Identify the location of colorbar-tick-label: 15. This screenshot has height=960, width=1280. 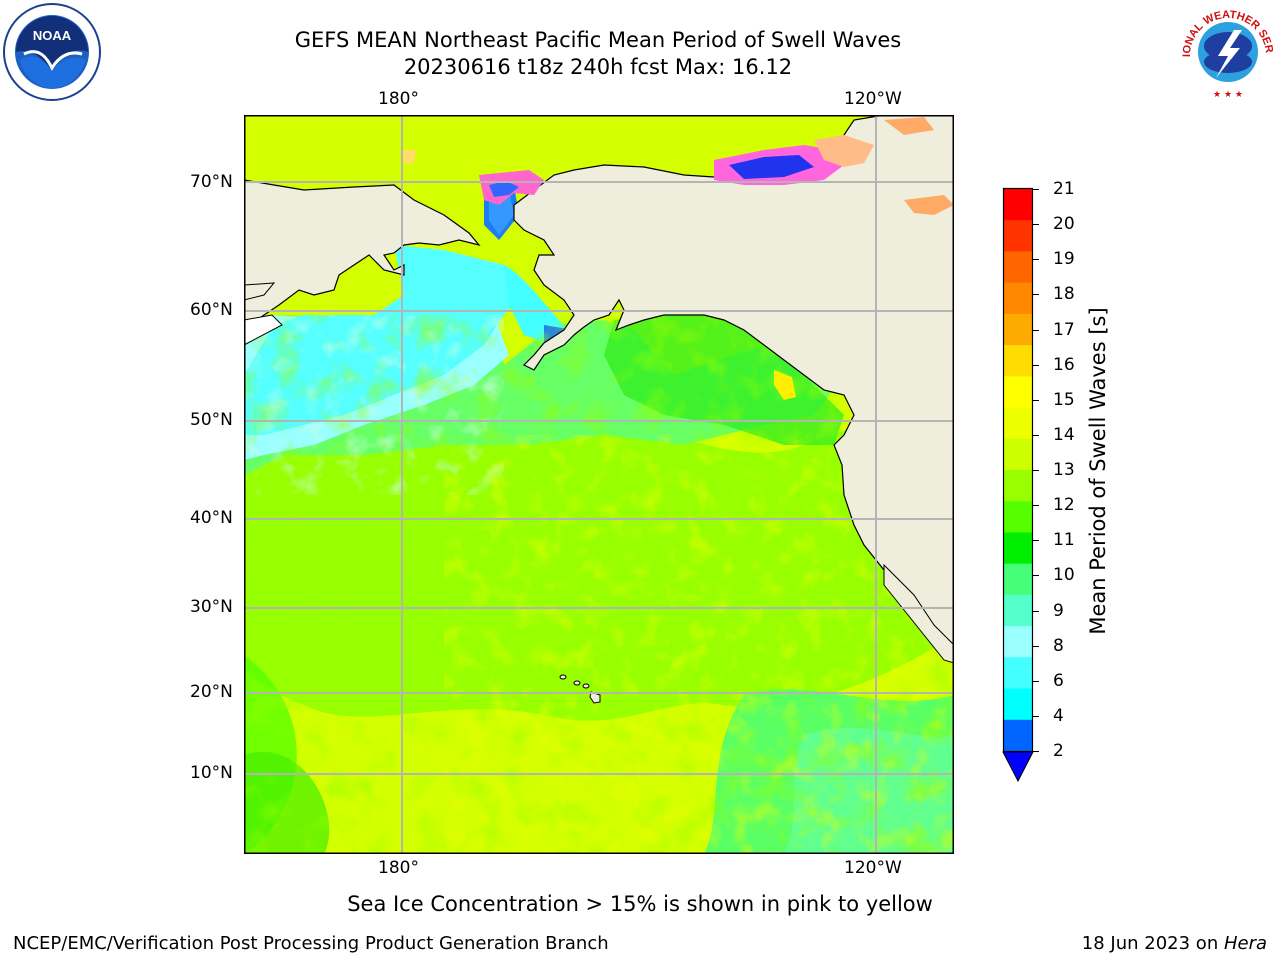
(1064, 399).